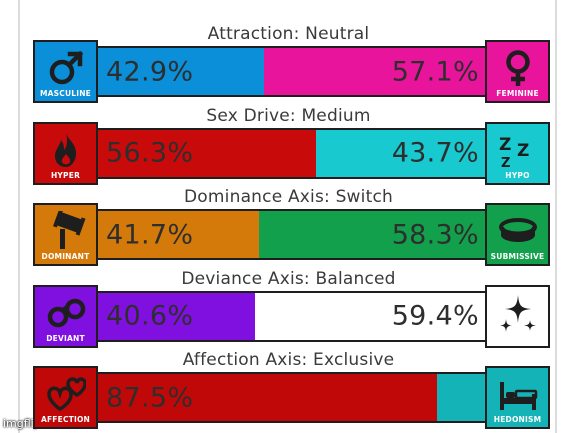 Image resolution: width=577 pixels, height=433 pixels. Describe the element at coordinates (65, 256) in the screenshot. I see `left-badge-label: DOMINANT` at that location.